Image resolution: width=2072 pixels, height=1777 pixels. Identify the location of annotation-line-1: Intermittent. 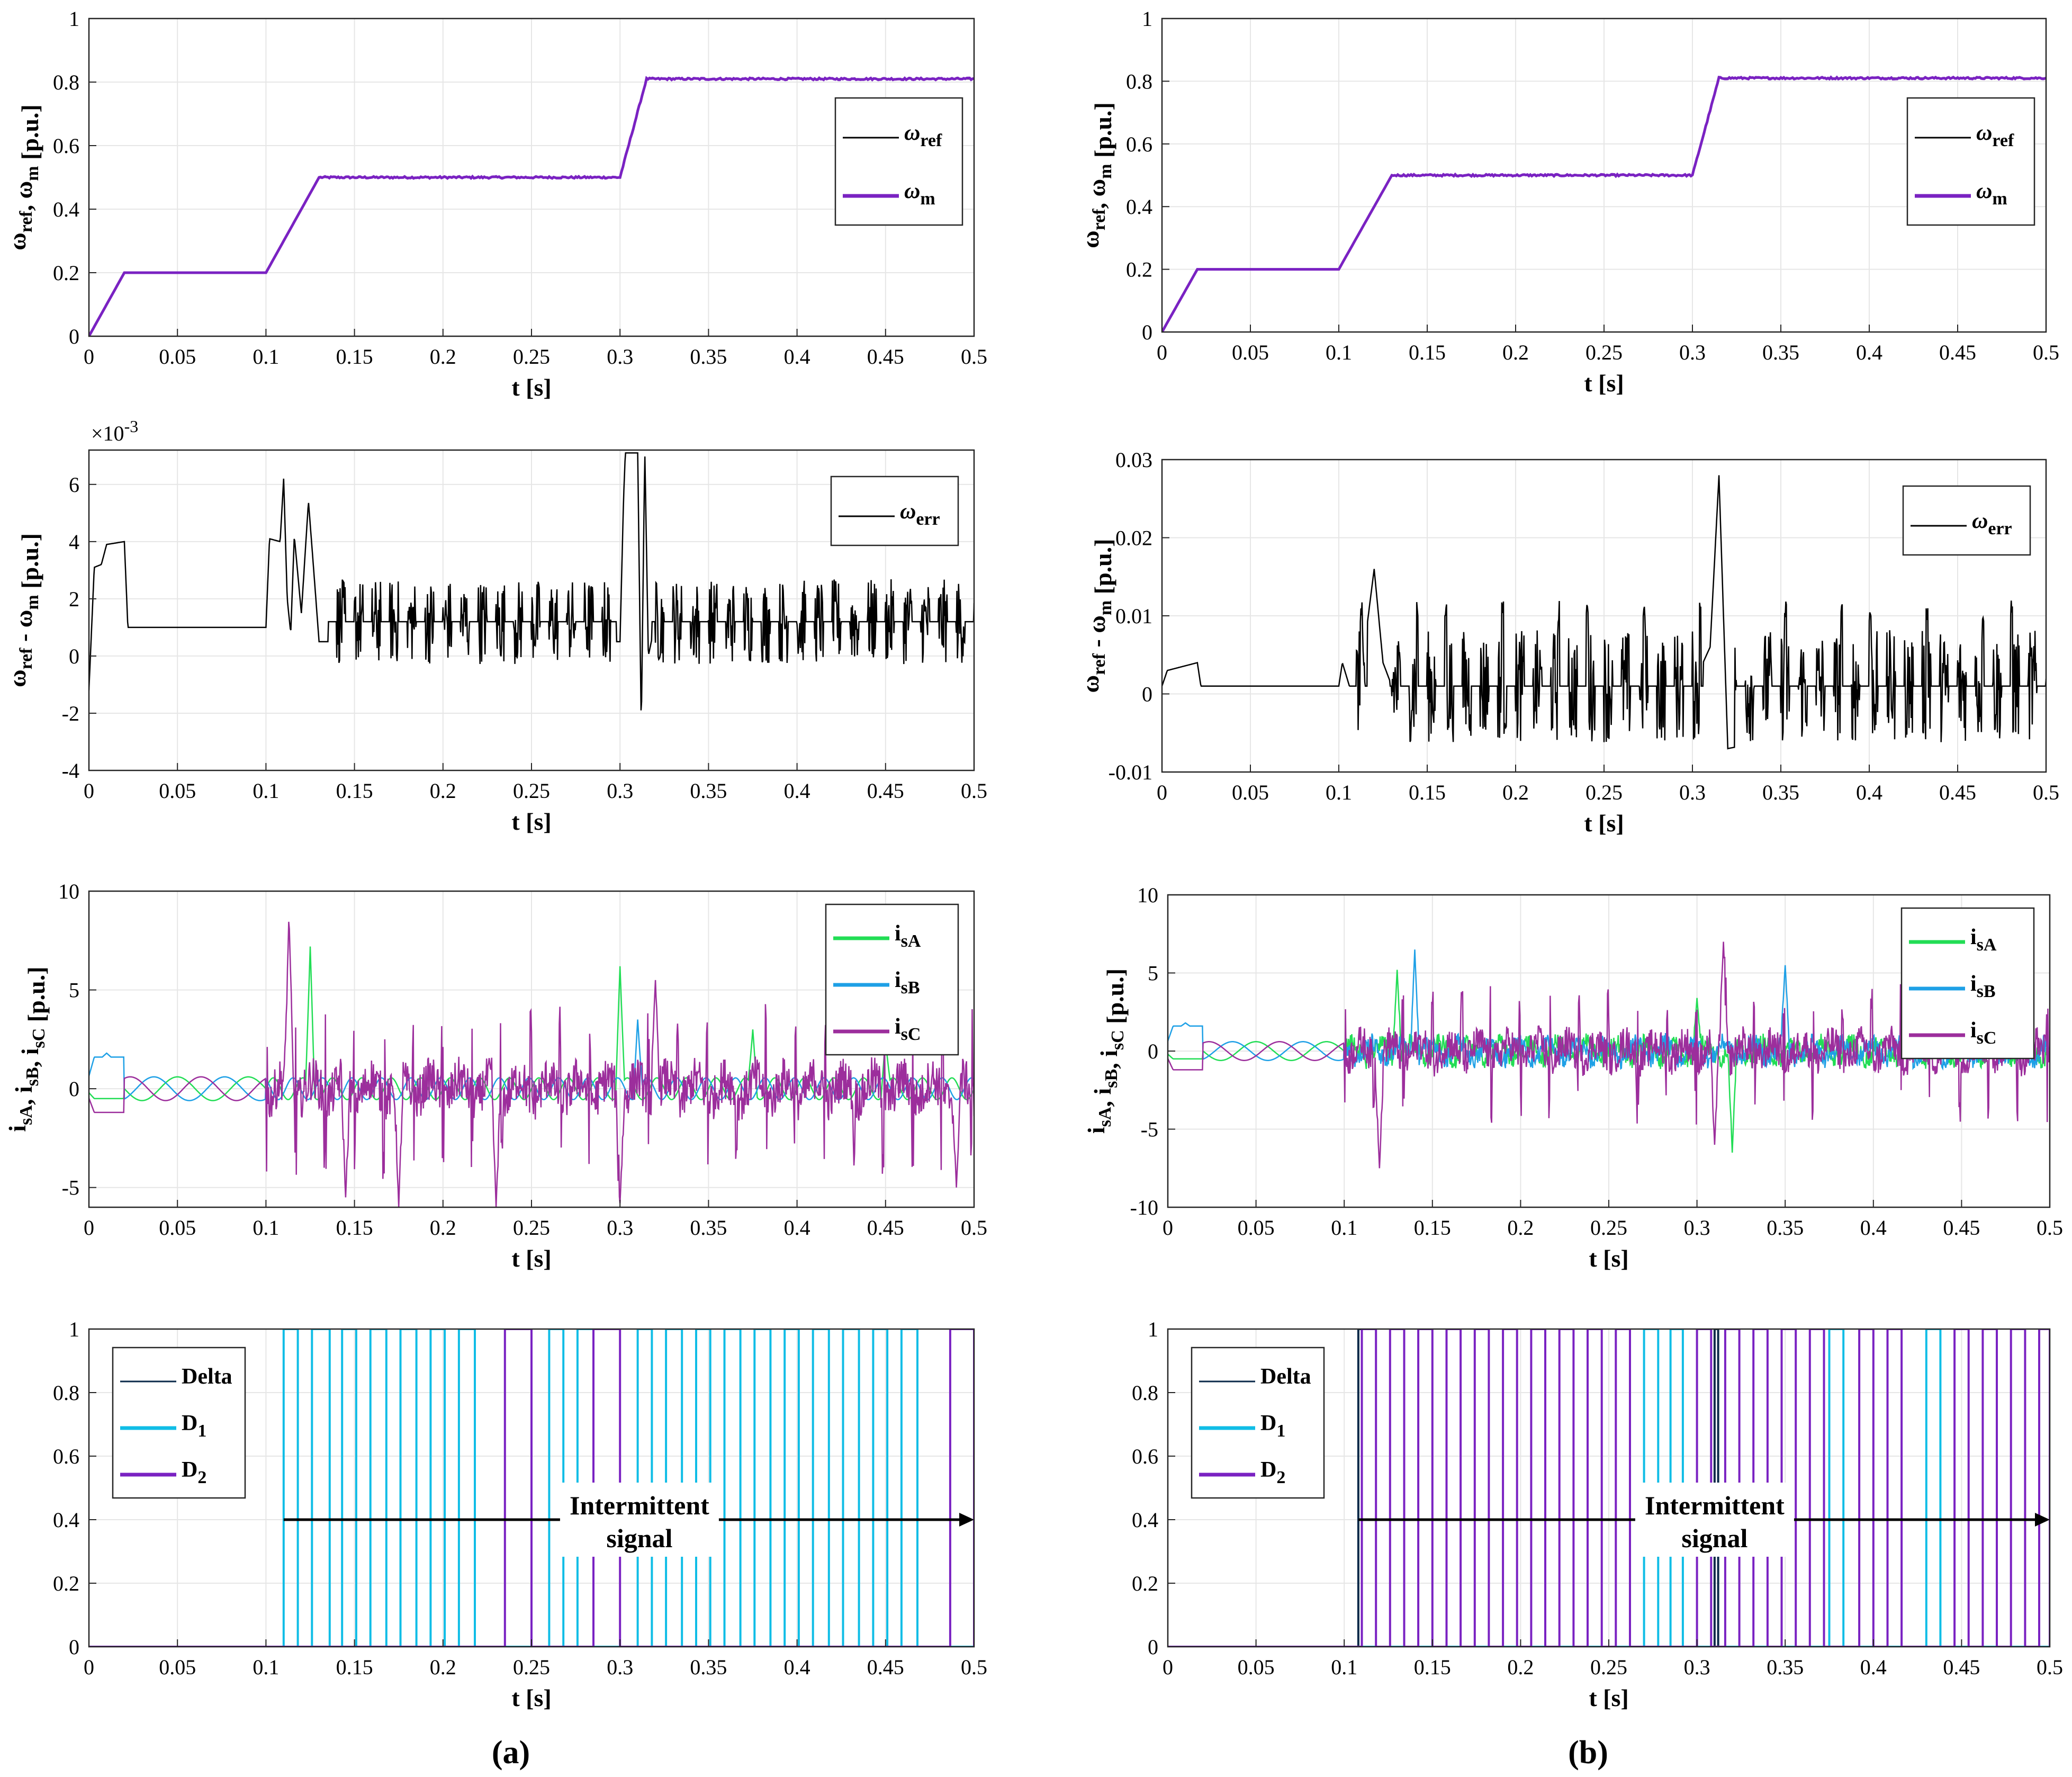
(1715, 1505).